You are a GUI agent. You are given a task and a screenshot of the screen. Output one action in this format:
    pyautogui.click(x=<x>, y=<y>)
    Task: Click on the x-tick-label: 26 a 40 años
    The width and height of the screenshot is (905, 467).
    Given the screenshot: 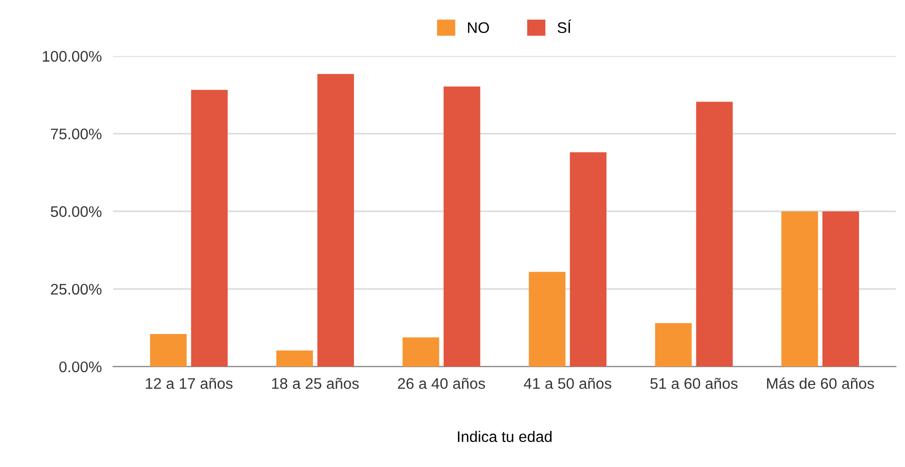 What is the action you would take?
    pyautogui.click(x=442, y=383)
    